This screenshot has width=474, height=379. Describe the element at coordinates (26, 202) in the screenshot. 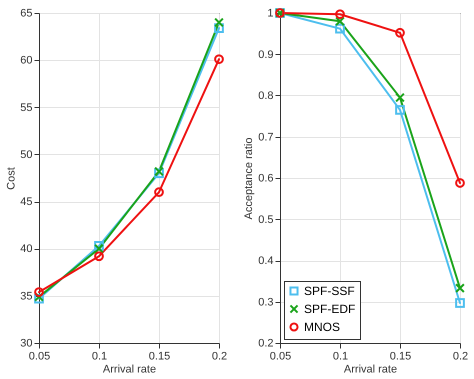

I see `y-tick-label: 45` at that location.